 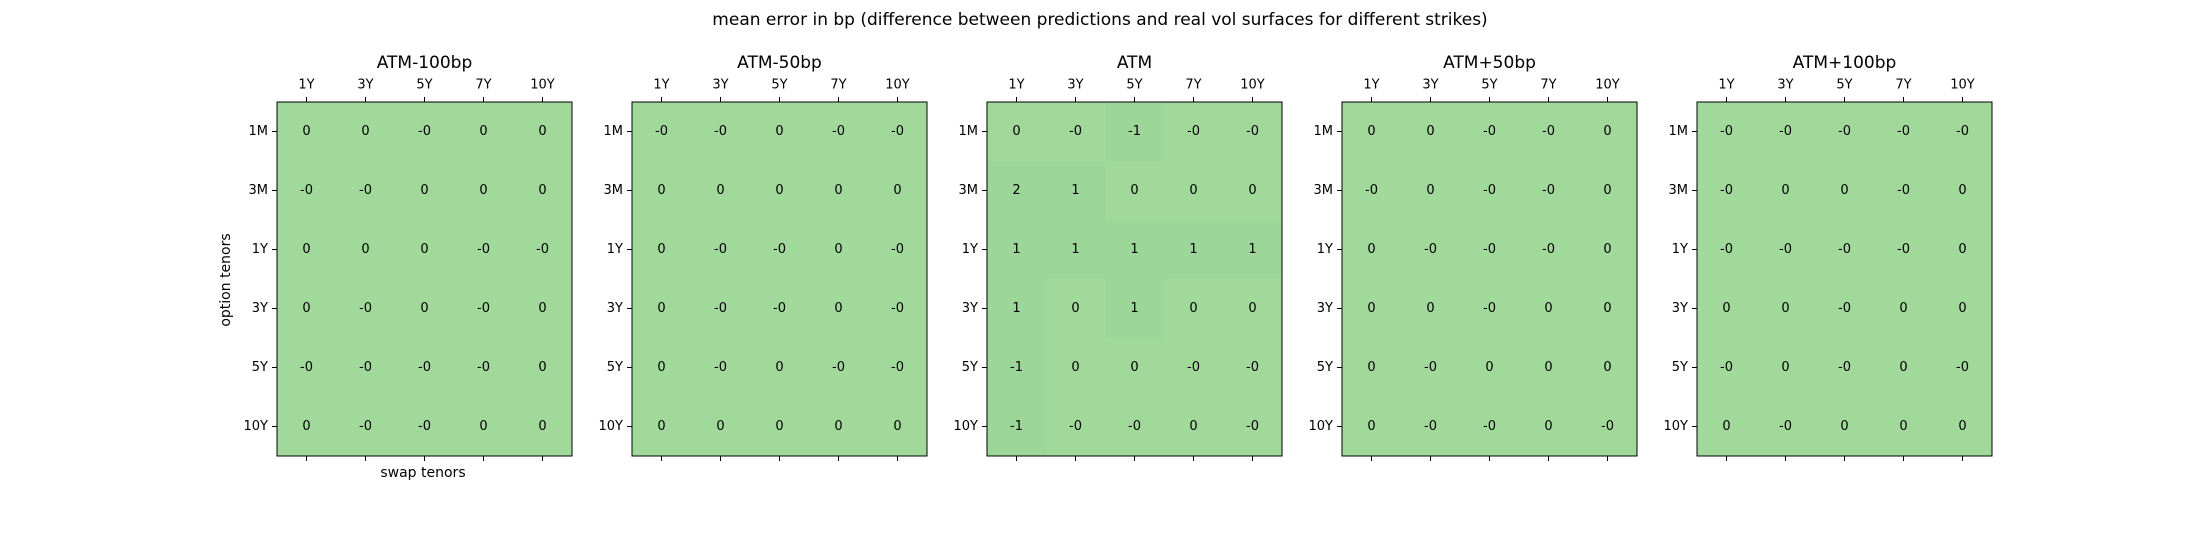 What do you see at coordinates (422, 473) in the screenshot?
I see `x-axis-label: swap tenors` at bounding box center [422, 473].